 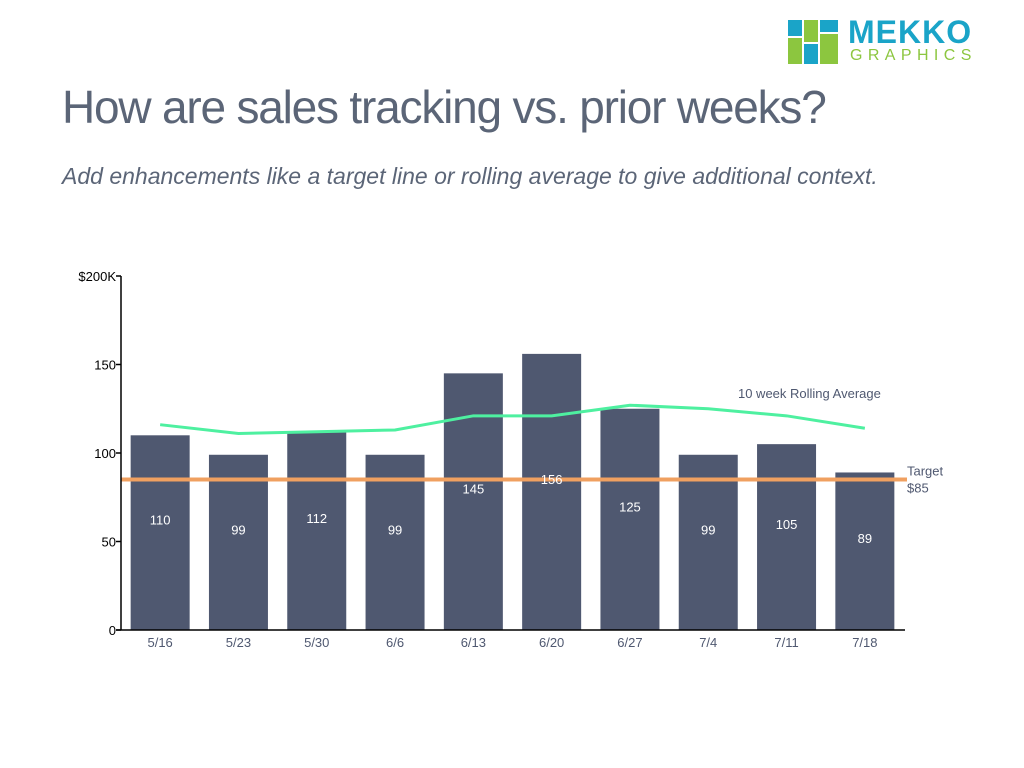 I want to click on logo-mark-icon, so click(x=813, y=42).